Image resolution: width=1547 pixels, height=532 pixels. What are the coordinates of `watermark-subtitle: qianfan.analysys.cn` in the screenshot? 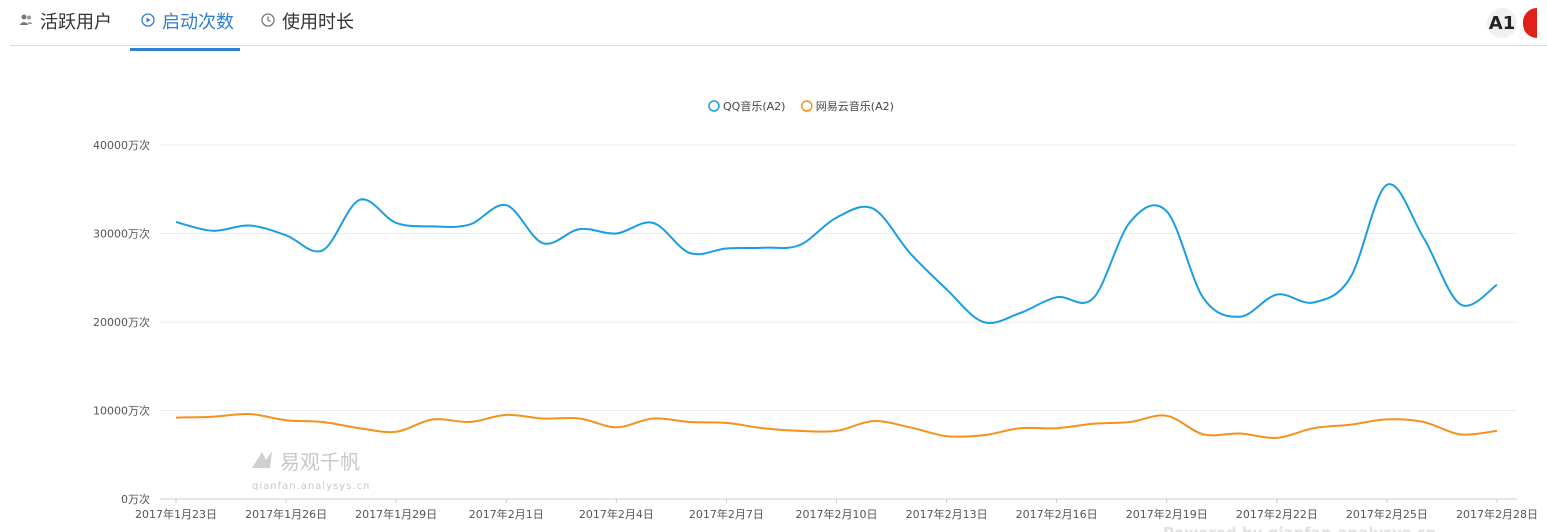 It's located at (311, 486).